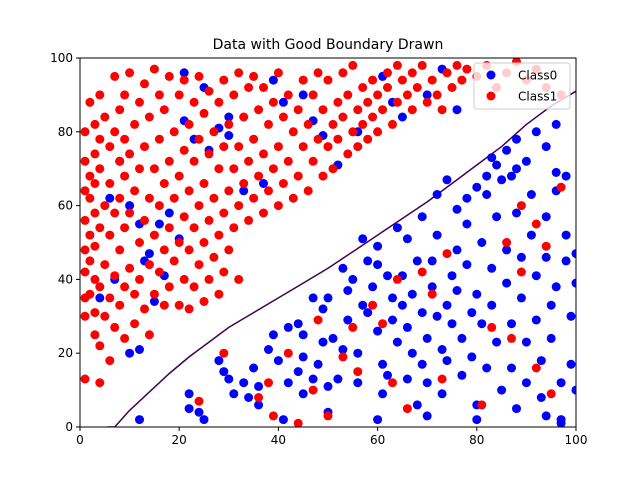  Describe the element at coordinates (537, 97) in the screenshot. I see `legend-label-class1: Class1` at that location.